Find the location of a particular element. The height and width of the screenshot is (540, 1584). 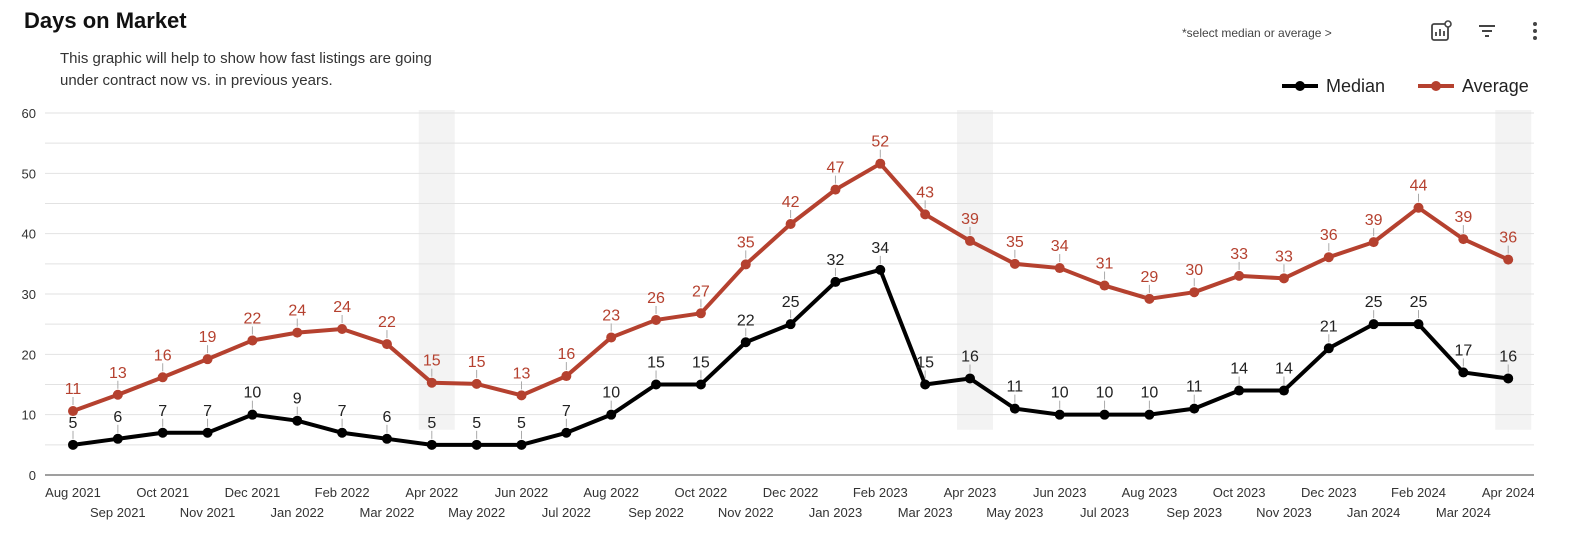

x-tick-label: Apr 2023 is located at coordinates (970, 492).